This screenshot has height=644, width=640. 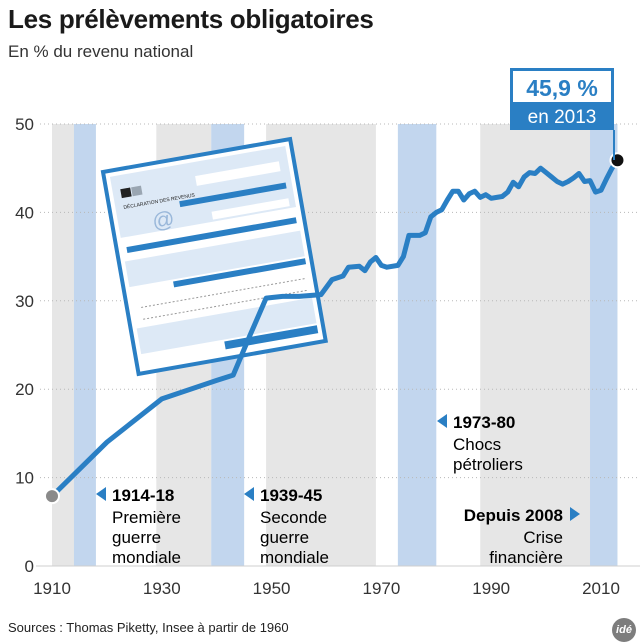 What do you see at coordinates (24, 124) in the screenshot?
I see `y-tick-label: 50` at bounding box center [24, 124].